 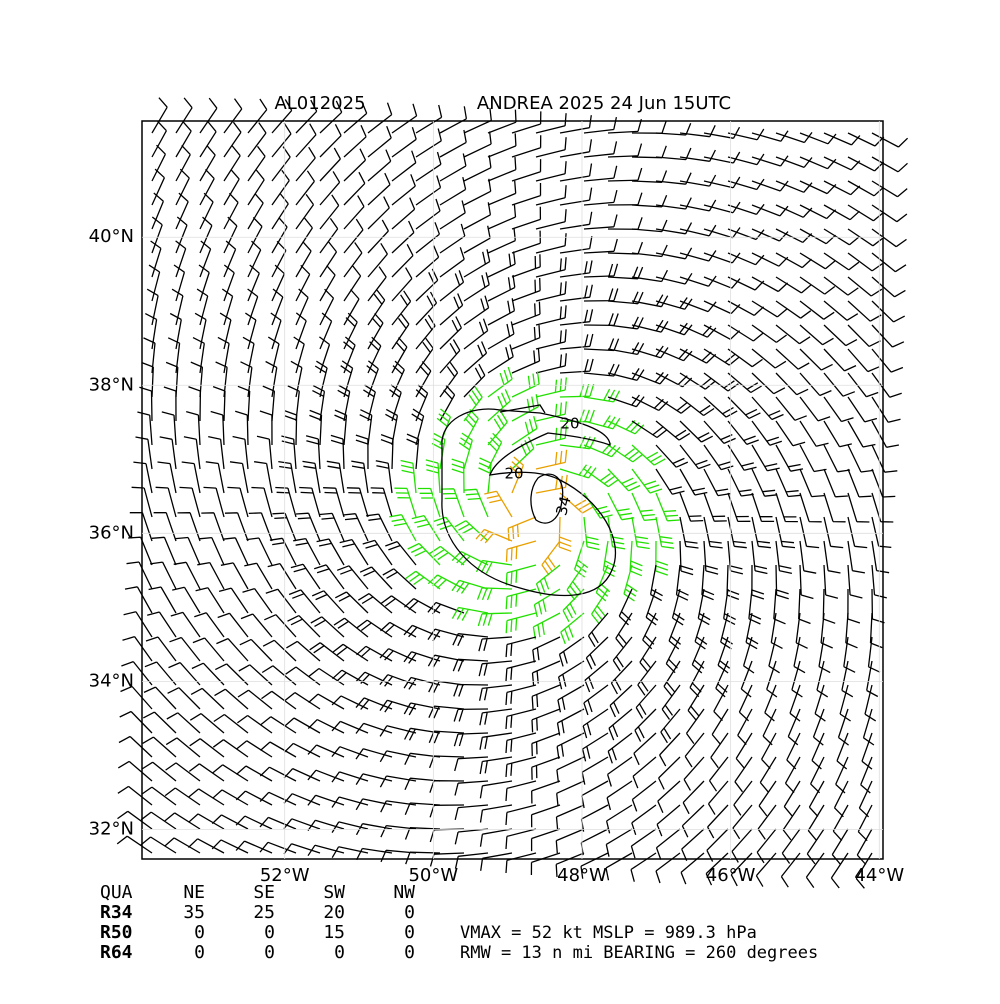 What do you see at coordinates (111, 236) in the screenshot?
I see `y-tick-label: 40°N` at bounding box center [111, 236].